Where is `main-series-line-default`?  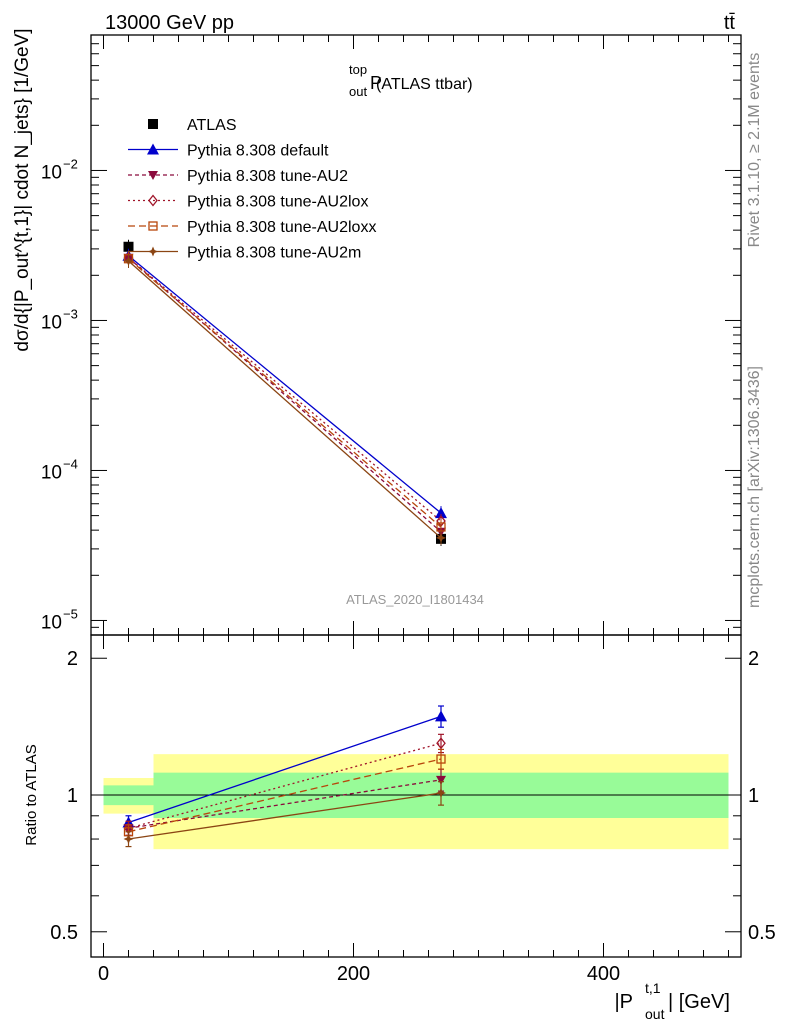 main-series-line-default is located at coordinates (285, 384).